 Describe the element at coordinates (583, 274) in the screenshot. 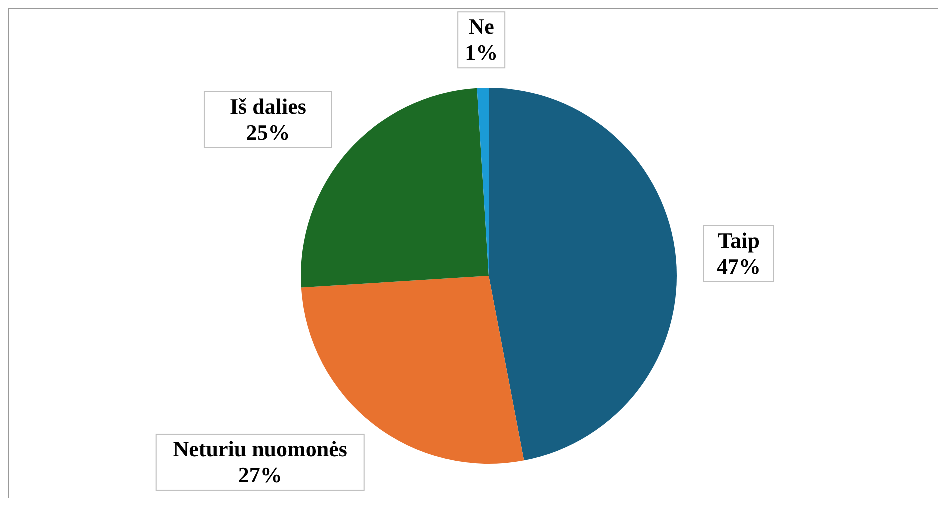

I see `pie-slice` at that location.